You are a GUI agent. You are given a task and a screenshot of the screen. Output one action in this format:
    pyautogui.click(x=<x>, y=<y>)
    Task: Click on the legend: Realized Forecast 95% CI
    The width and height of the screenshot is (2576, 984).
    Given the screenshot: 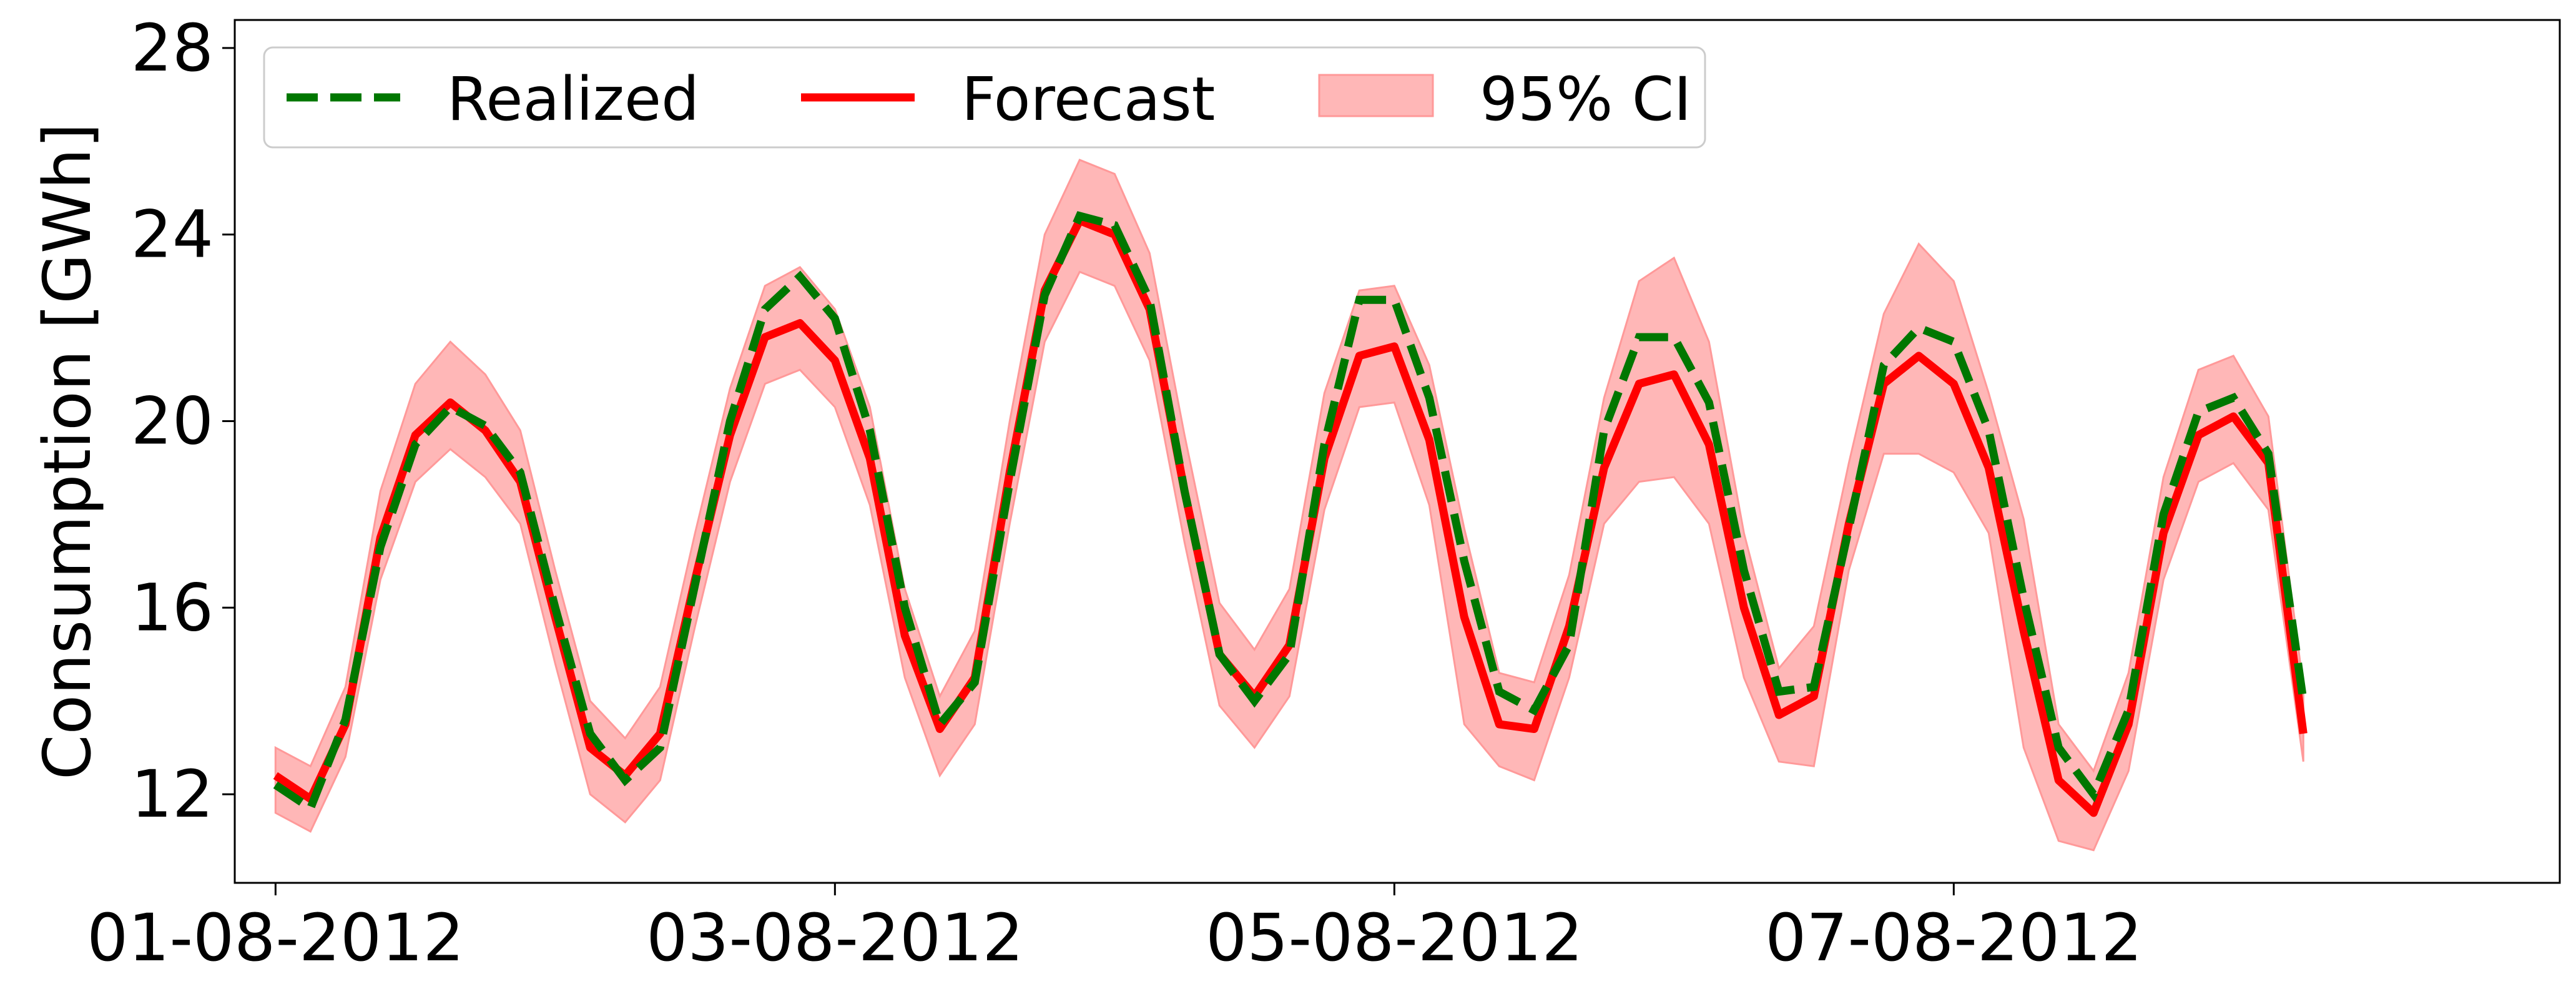 What is the action you would take?
    pyautogui.click(x=984, y=97)
    